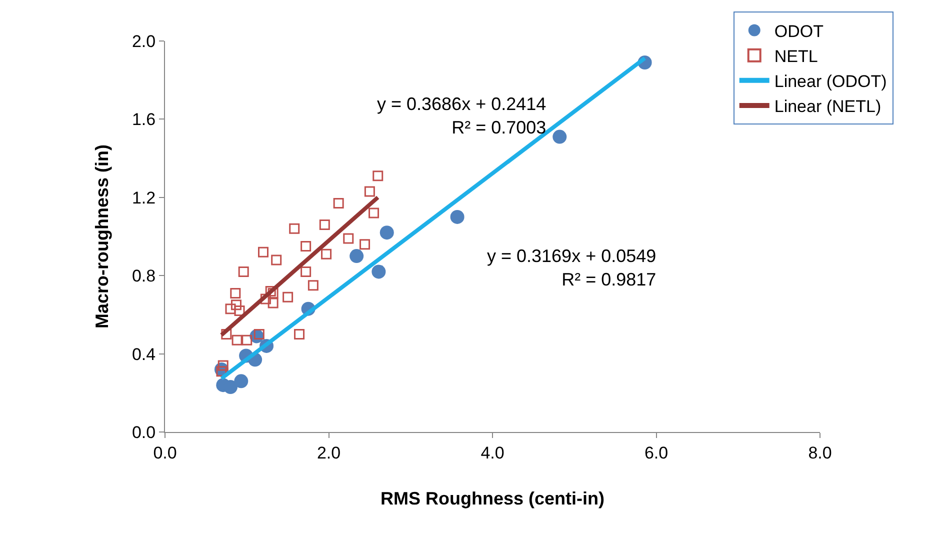  What do you see at coordinates (656, 452) in the screenshot?
I see `x-tick-label: 6.0` at bounding box center [656, 452].